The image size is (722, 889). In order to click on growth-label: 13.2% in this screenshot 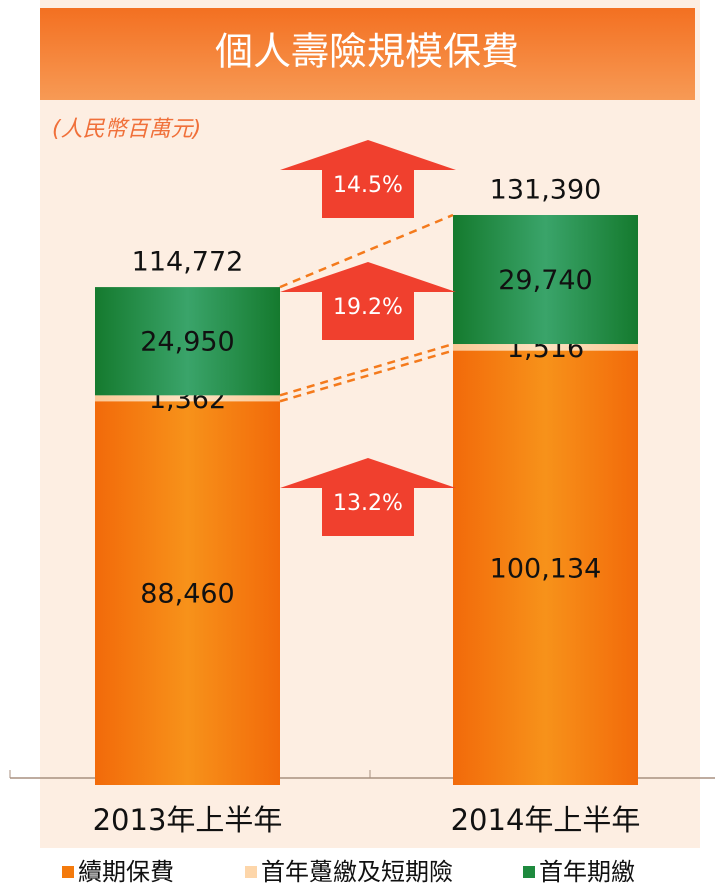, I will do `click(368, 503)`.